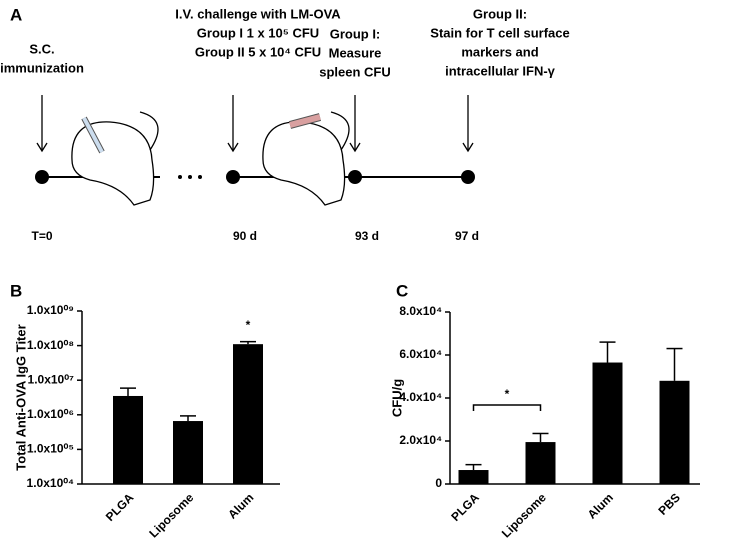 Image resolution: width=751 pixels, height=555 pixels. Describe the element at coordinates (258, 13) in the screenshot. I see `event-label: I.V. challenge with LM-OVA` at that location.